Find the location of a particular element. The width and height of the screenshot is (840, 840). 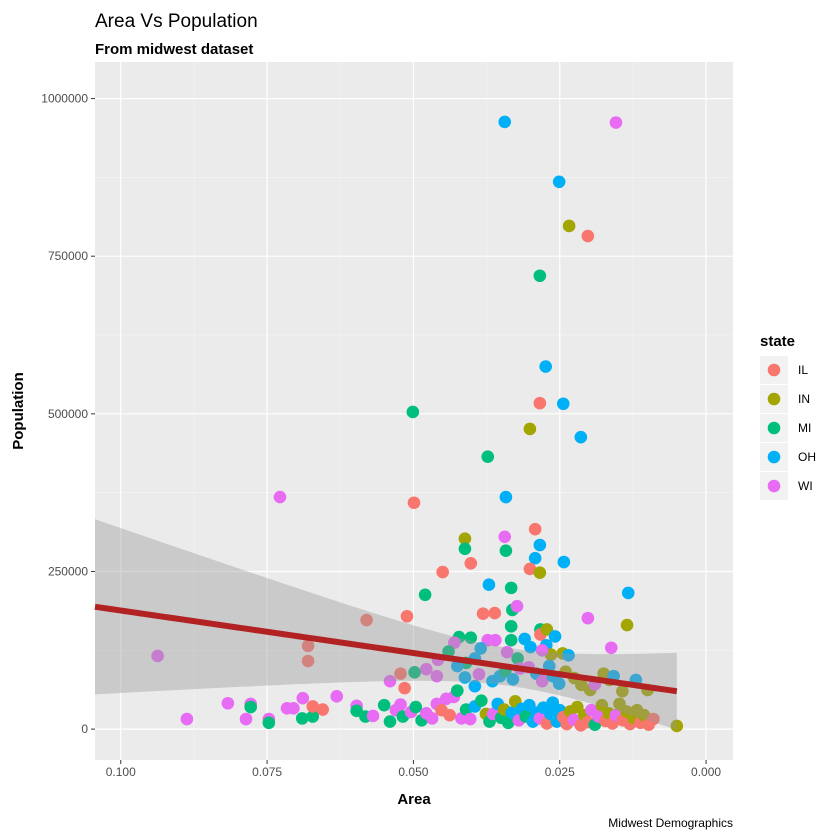

y-tick-label: 500000 is located at coordinates (68, 414).